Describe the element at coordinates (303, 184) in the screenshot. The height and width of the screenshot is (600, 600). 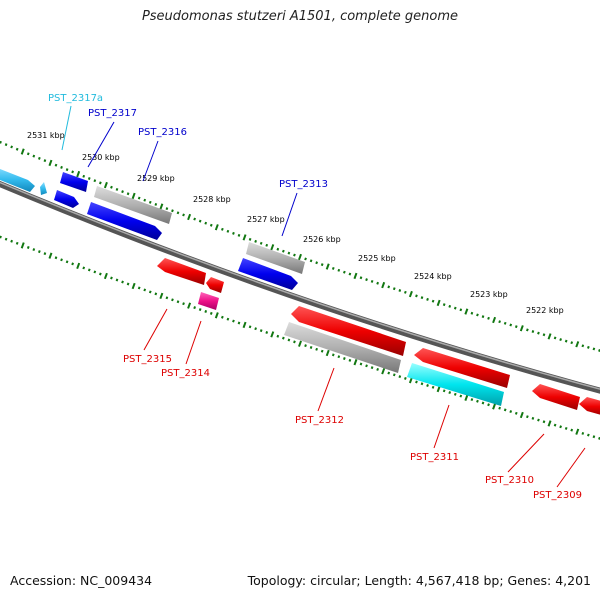
I see `gene-label: PST_2313` at that location.